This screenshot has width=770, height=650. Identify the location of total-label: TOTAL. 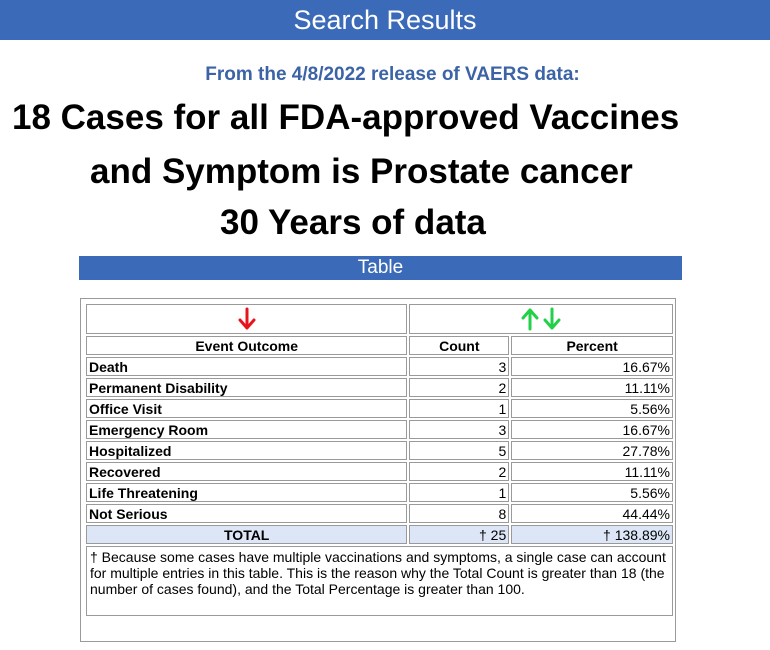
(247, 534).